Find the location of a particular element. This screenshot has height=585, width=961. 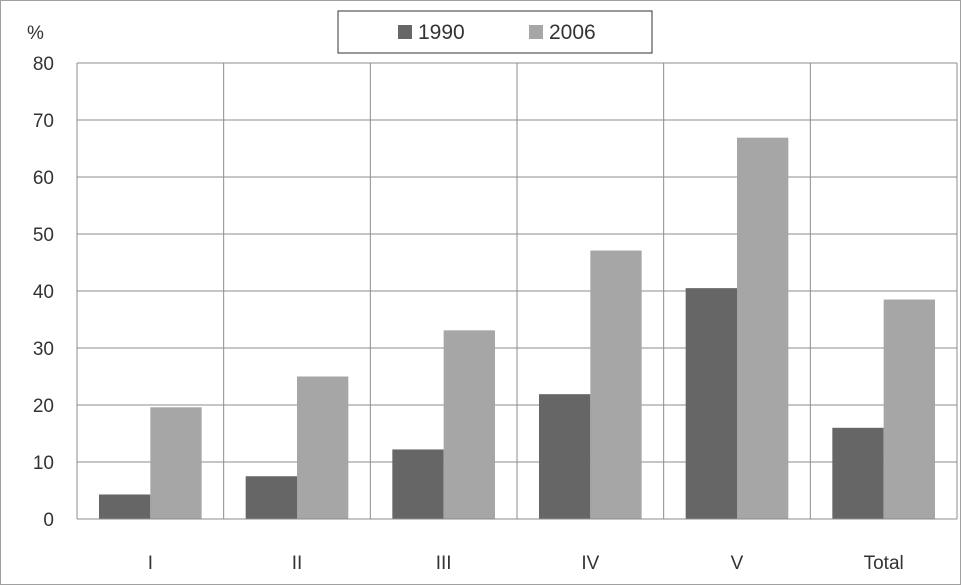

y-axis-unit-label: % is located at coordinates (35, 33).